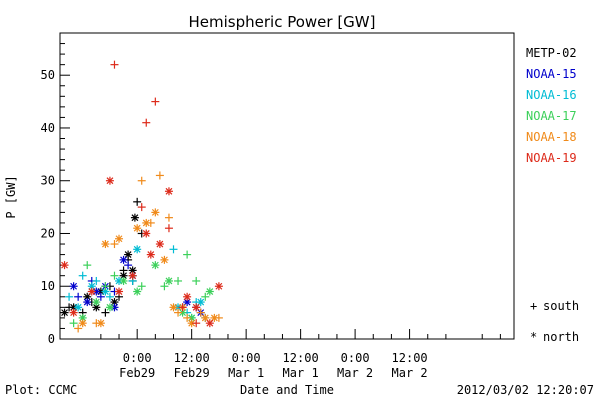 Image resolution: width=600 pixels, height=400 pixels. What do you see at coordinates (551, 158) in the screenshot?
I see `legend-entry: NOAA-19` at bounding box center [551, 158].